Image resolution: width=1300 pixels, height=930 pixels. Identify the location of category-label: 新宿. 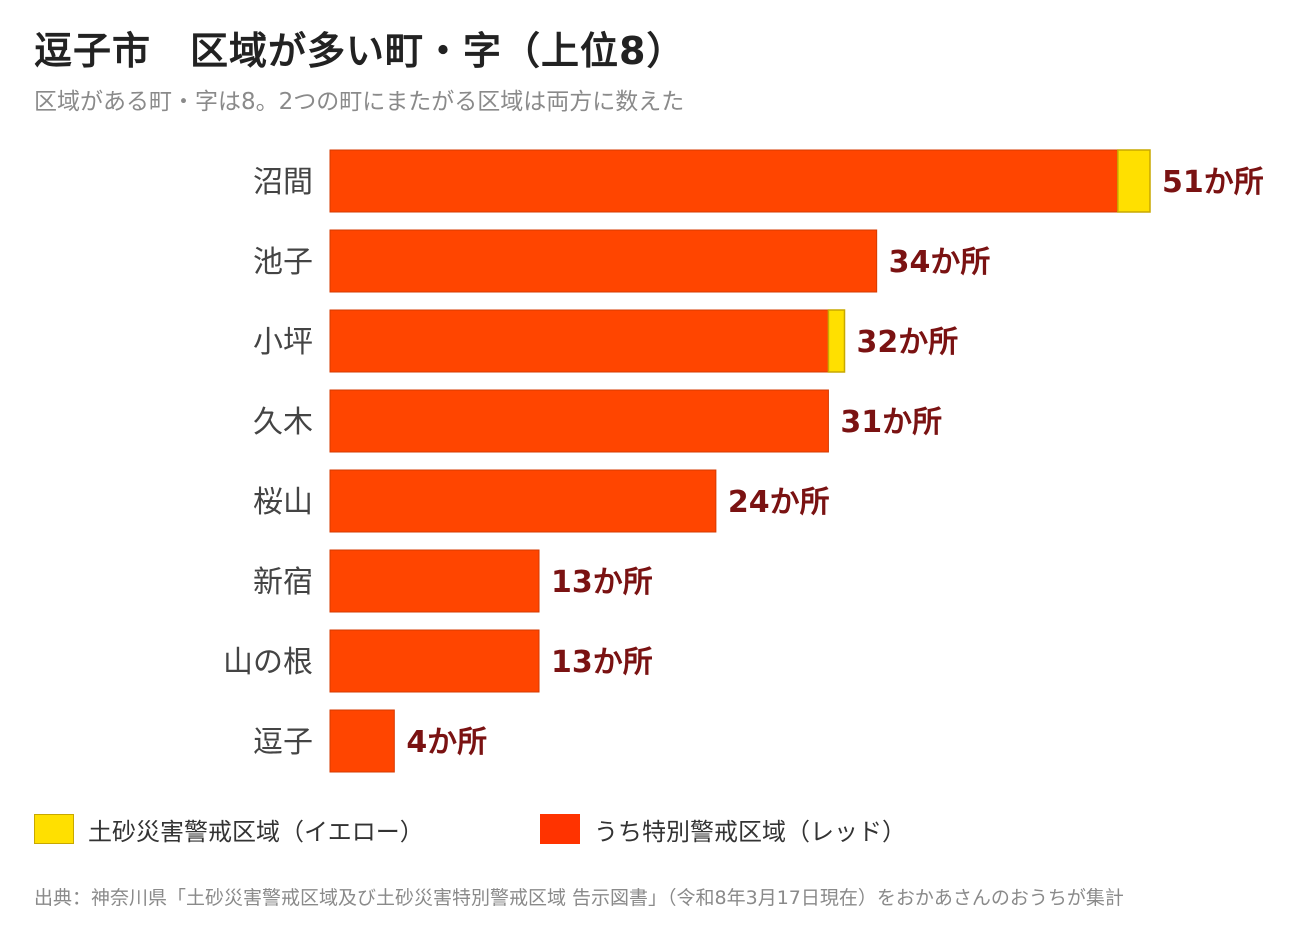
(283, 582).